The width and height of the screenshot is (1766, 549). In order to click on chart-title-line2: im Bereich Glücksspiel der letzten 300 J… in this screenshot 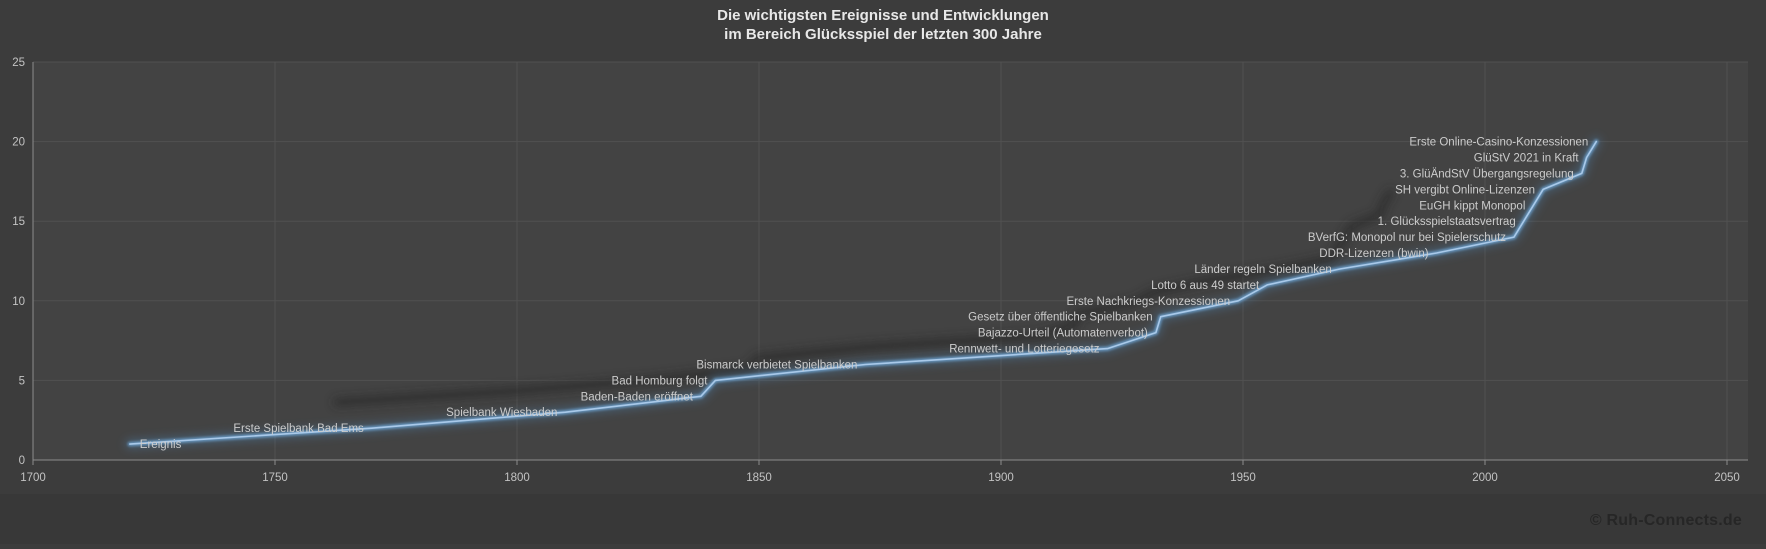, I will do `click(883, 34)`.